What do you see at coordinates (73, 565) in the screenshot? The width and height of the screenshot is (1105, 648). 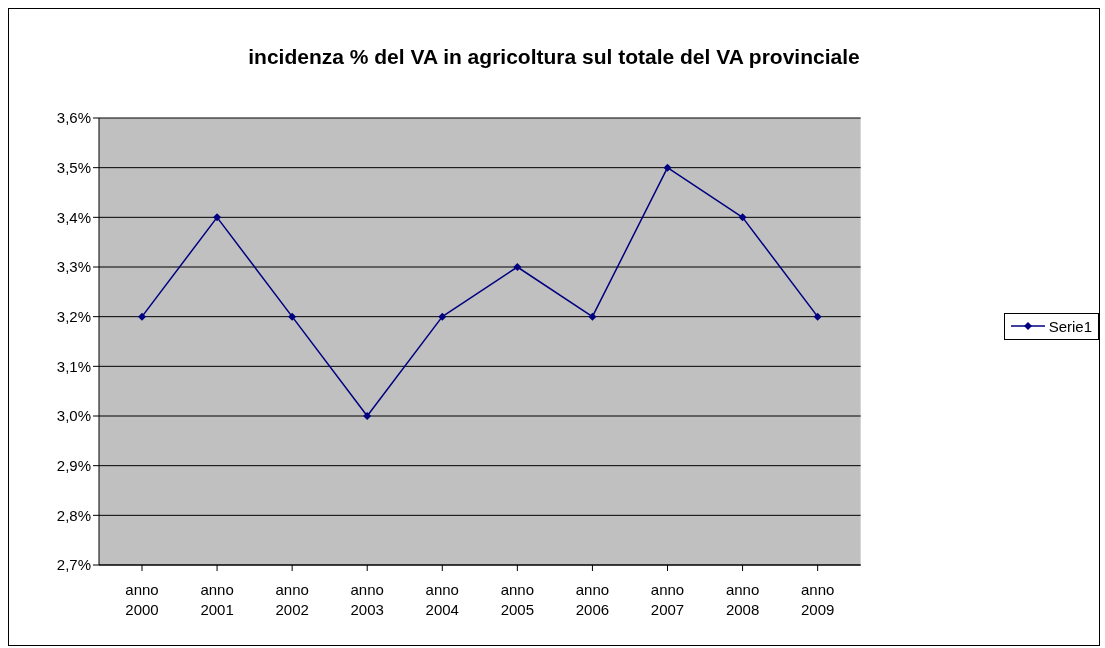 I see `y-tick-label: 2,7%` at bounding box center [73, 565].